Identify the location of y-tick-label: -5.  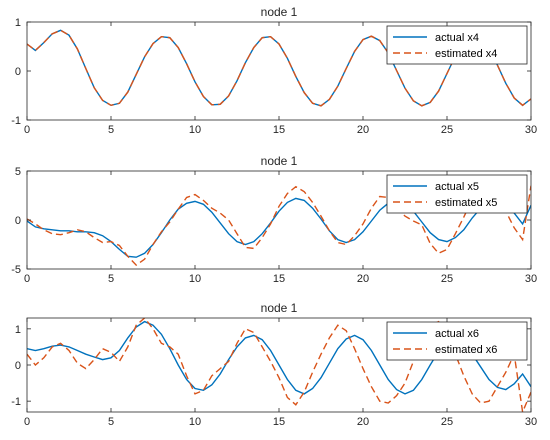
(16, 270).